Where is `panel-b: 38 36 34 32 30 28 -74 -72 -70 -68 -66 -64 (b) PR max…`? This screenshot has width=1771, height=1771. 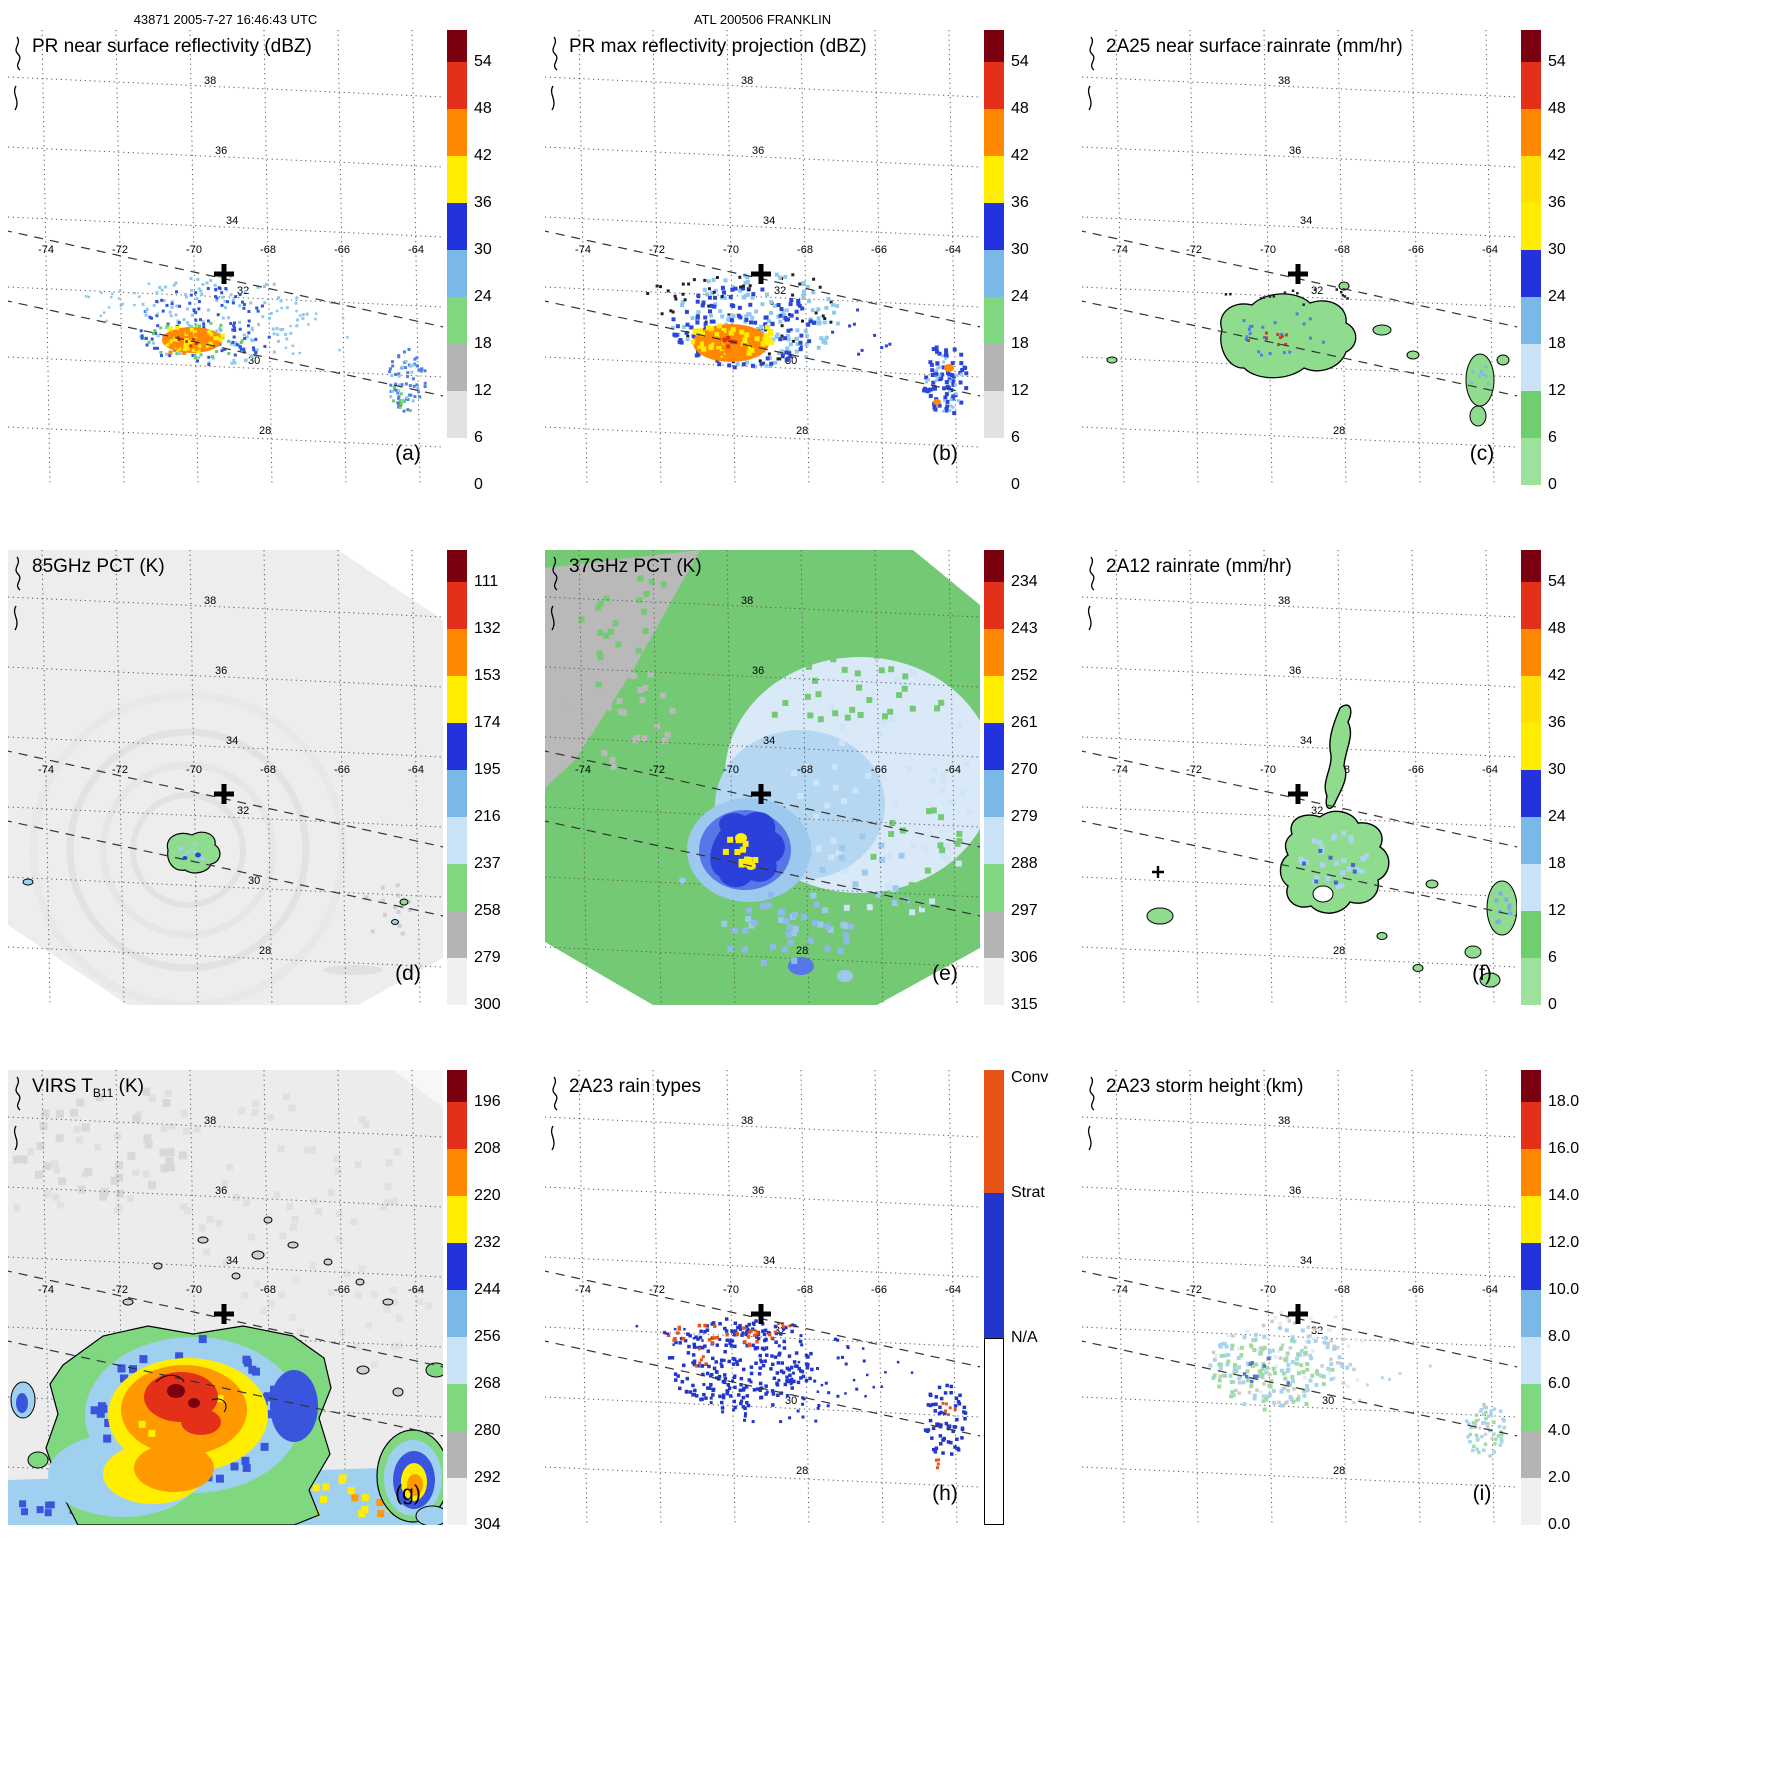 panel-b: 38 36 34 32 30 28 -74 -72 -70 -68 -66 -64 (b) PR max… is located at coordinates (813, 290).